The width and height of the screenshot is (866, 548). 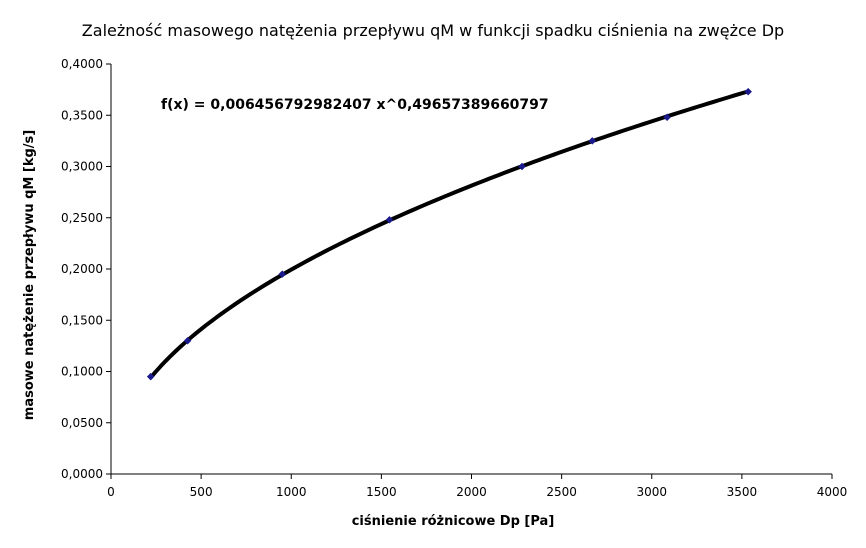 What do you see at coordinates (82, 474) in the screenshot?
I see `y-tick-label: 0,0000` at bounding box center [82, 474].